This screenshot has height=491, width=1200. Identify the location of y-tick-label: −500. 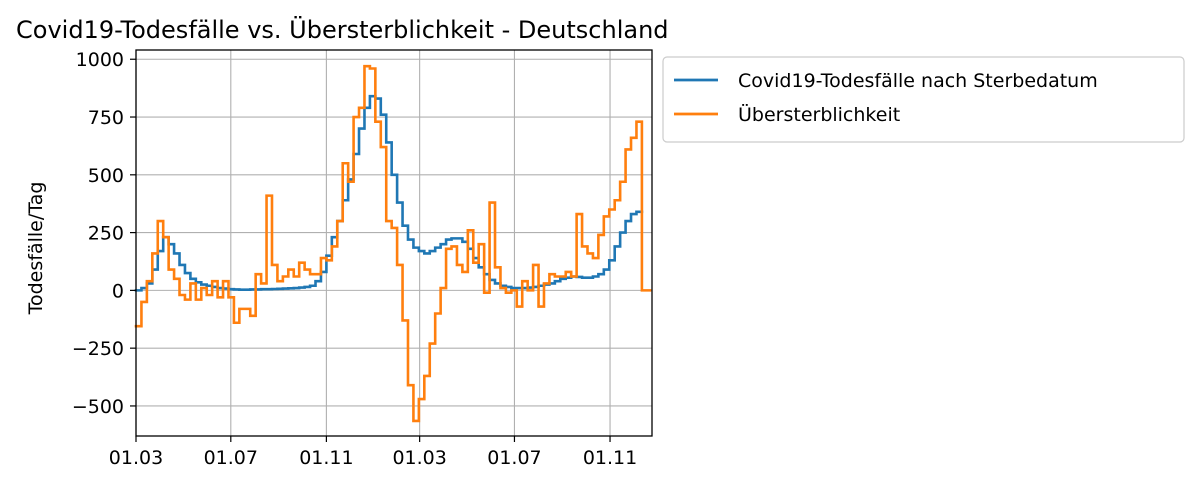
(98, 407).